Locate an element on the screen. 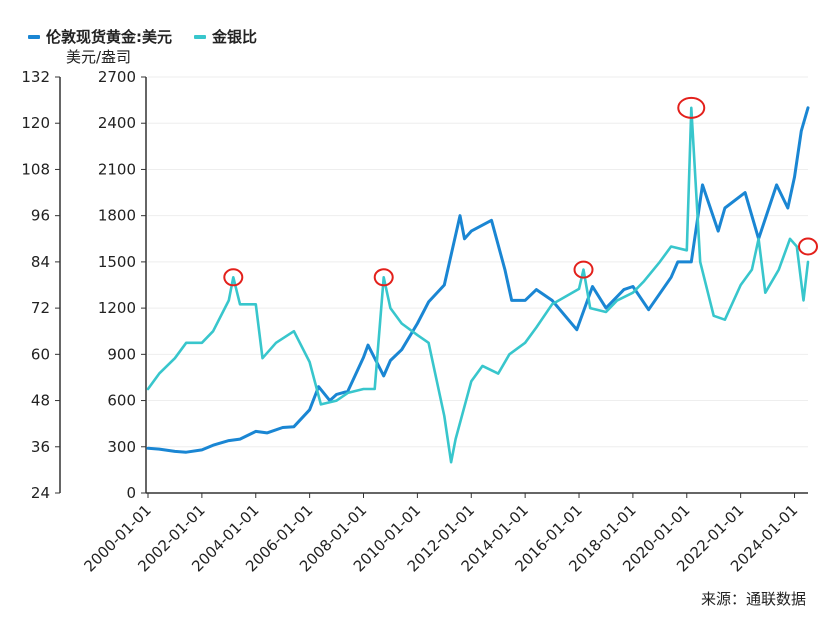  source-note: 来源：通联数据 is located at coordinates (753, 599).